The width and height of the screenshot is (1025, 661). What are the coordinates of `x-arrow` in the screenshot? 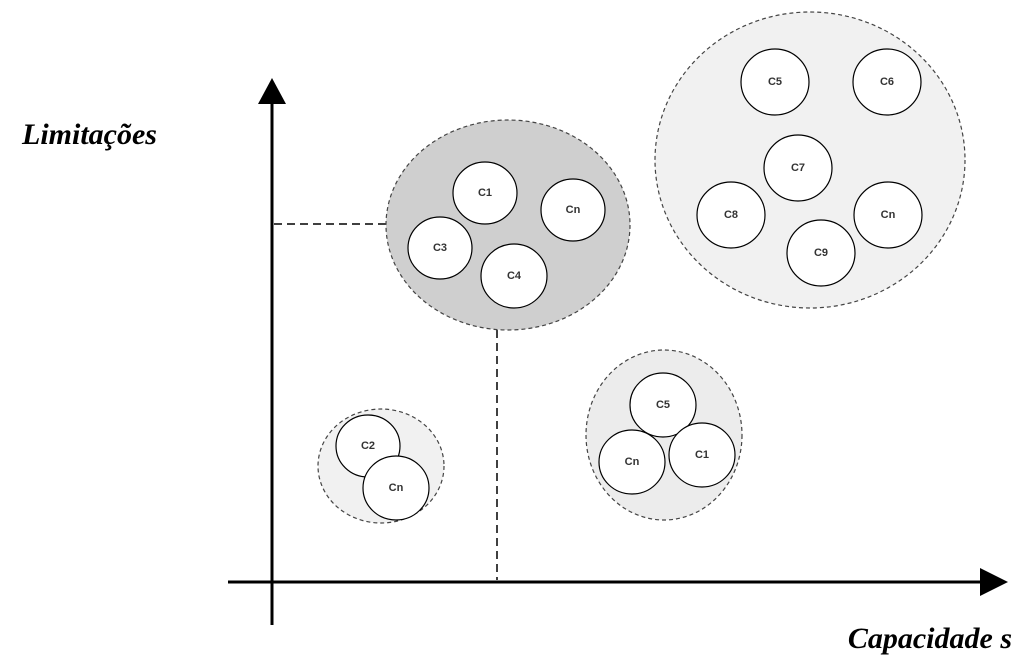 It's located at (994, 582).